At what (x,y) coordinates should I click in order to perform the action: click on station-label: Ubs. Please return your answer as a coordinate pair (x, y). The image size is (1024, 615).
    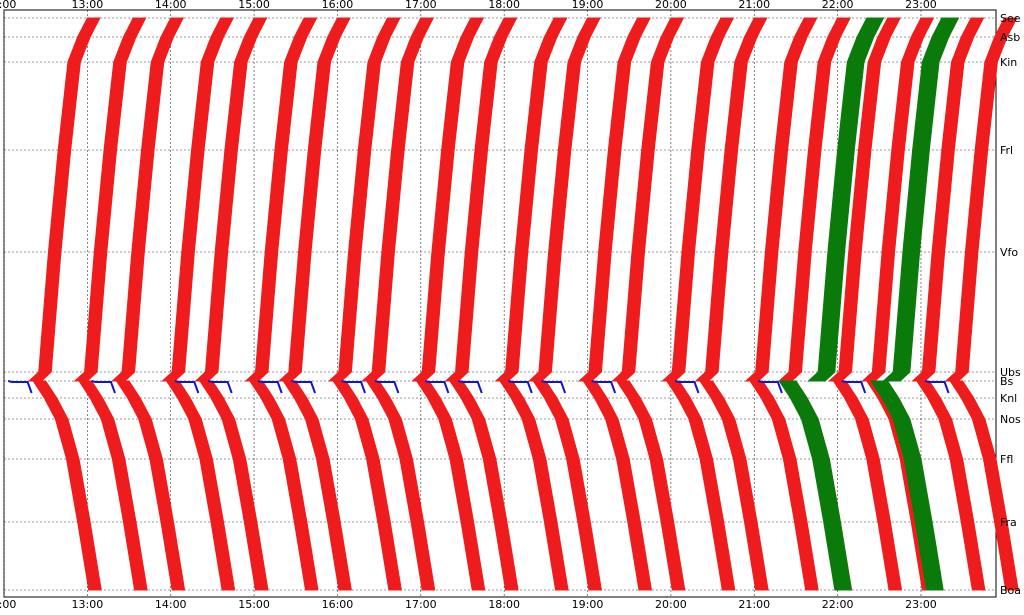
    Looking at the image, I should click on (1010, 372).